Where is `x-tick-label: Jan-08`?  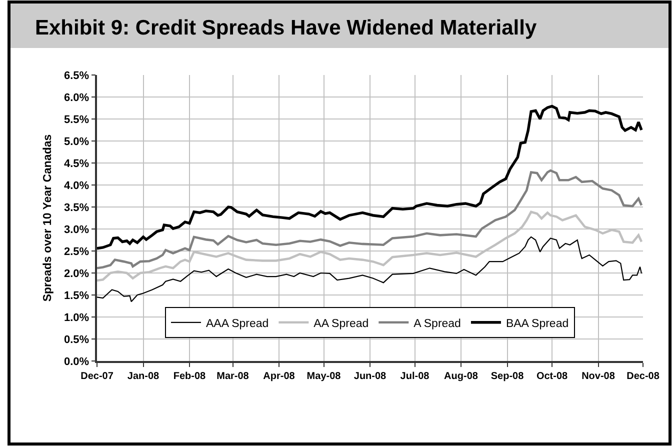
x-tick-label: Jan-08 is located at coordinates (143, 376).